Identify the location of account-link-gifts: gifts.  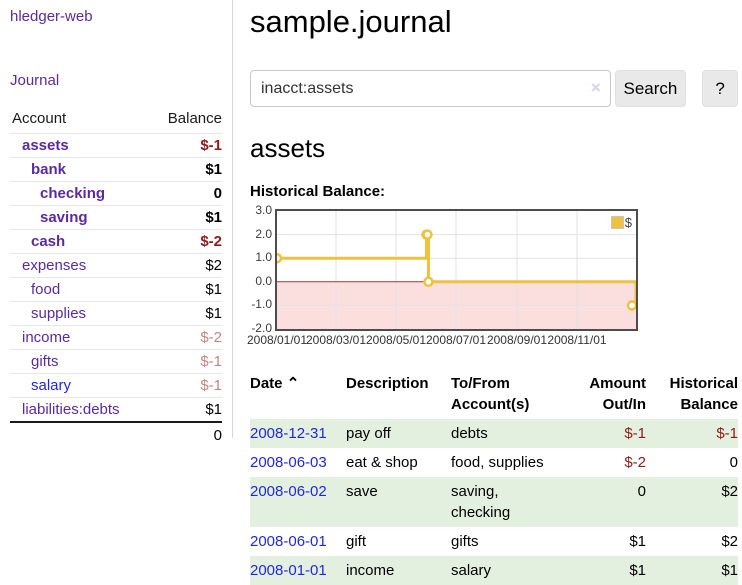
(45, 361).